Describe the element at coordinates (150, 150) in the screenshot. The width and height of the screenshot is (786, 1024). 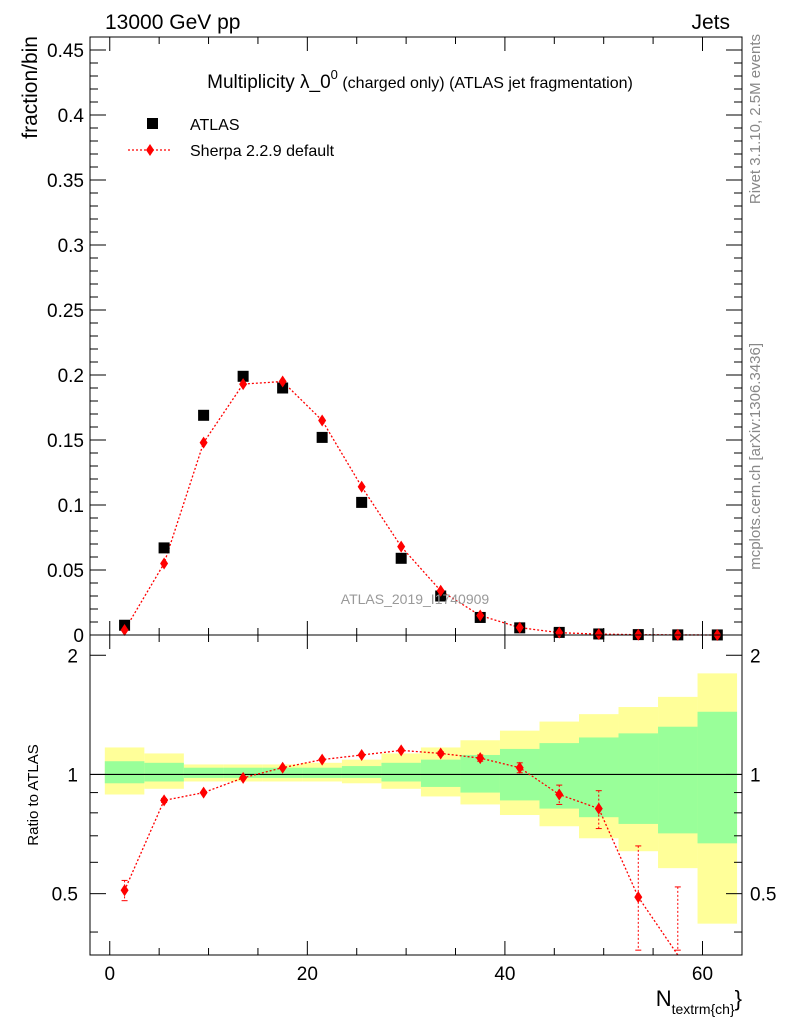
I see `legend-sherpa-marker` at that location.